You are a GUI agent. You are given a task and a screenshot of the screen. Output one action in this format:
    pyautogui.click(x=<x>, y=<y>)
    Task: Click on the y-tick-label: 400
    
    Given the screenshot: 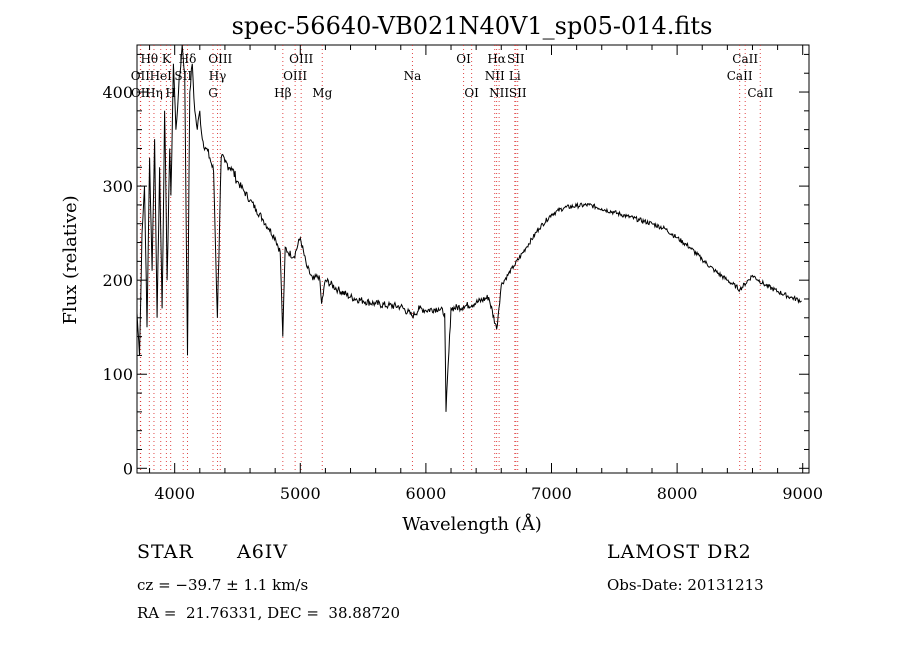 What is the action you would take?
    pyautogui.click(x=117, y=92)
    